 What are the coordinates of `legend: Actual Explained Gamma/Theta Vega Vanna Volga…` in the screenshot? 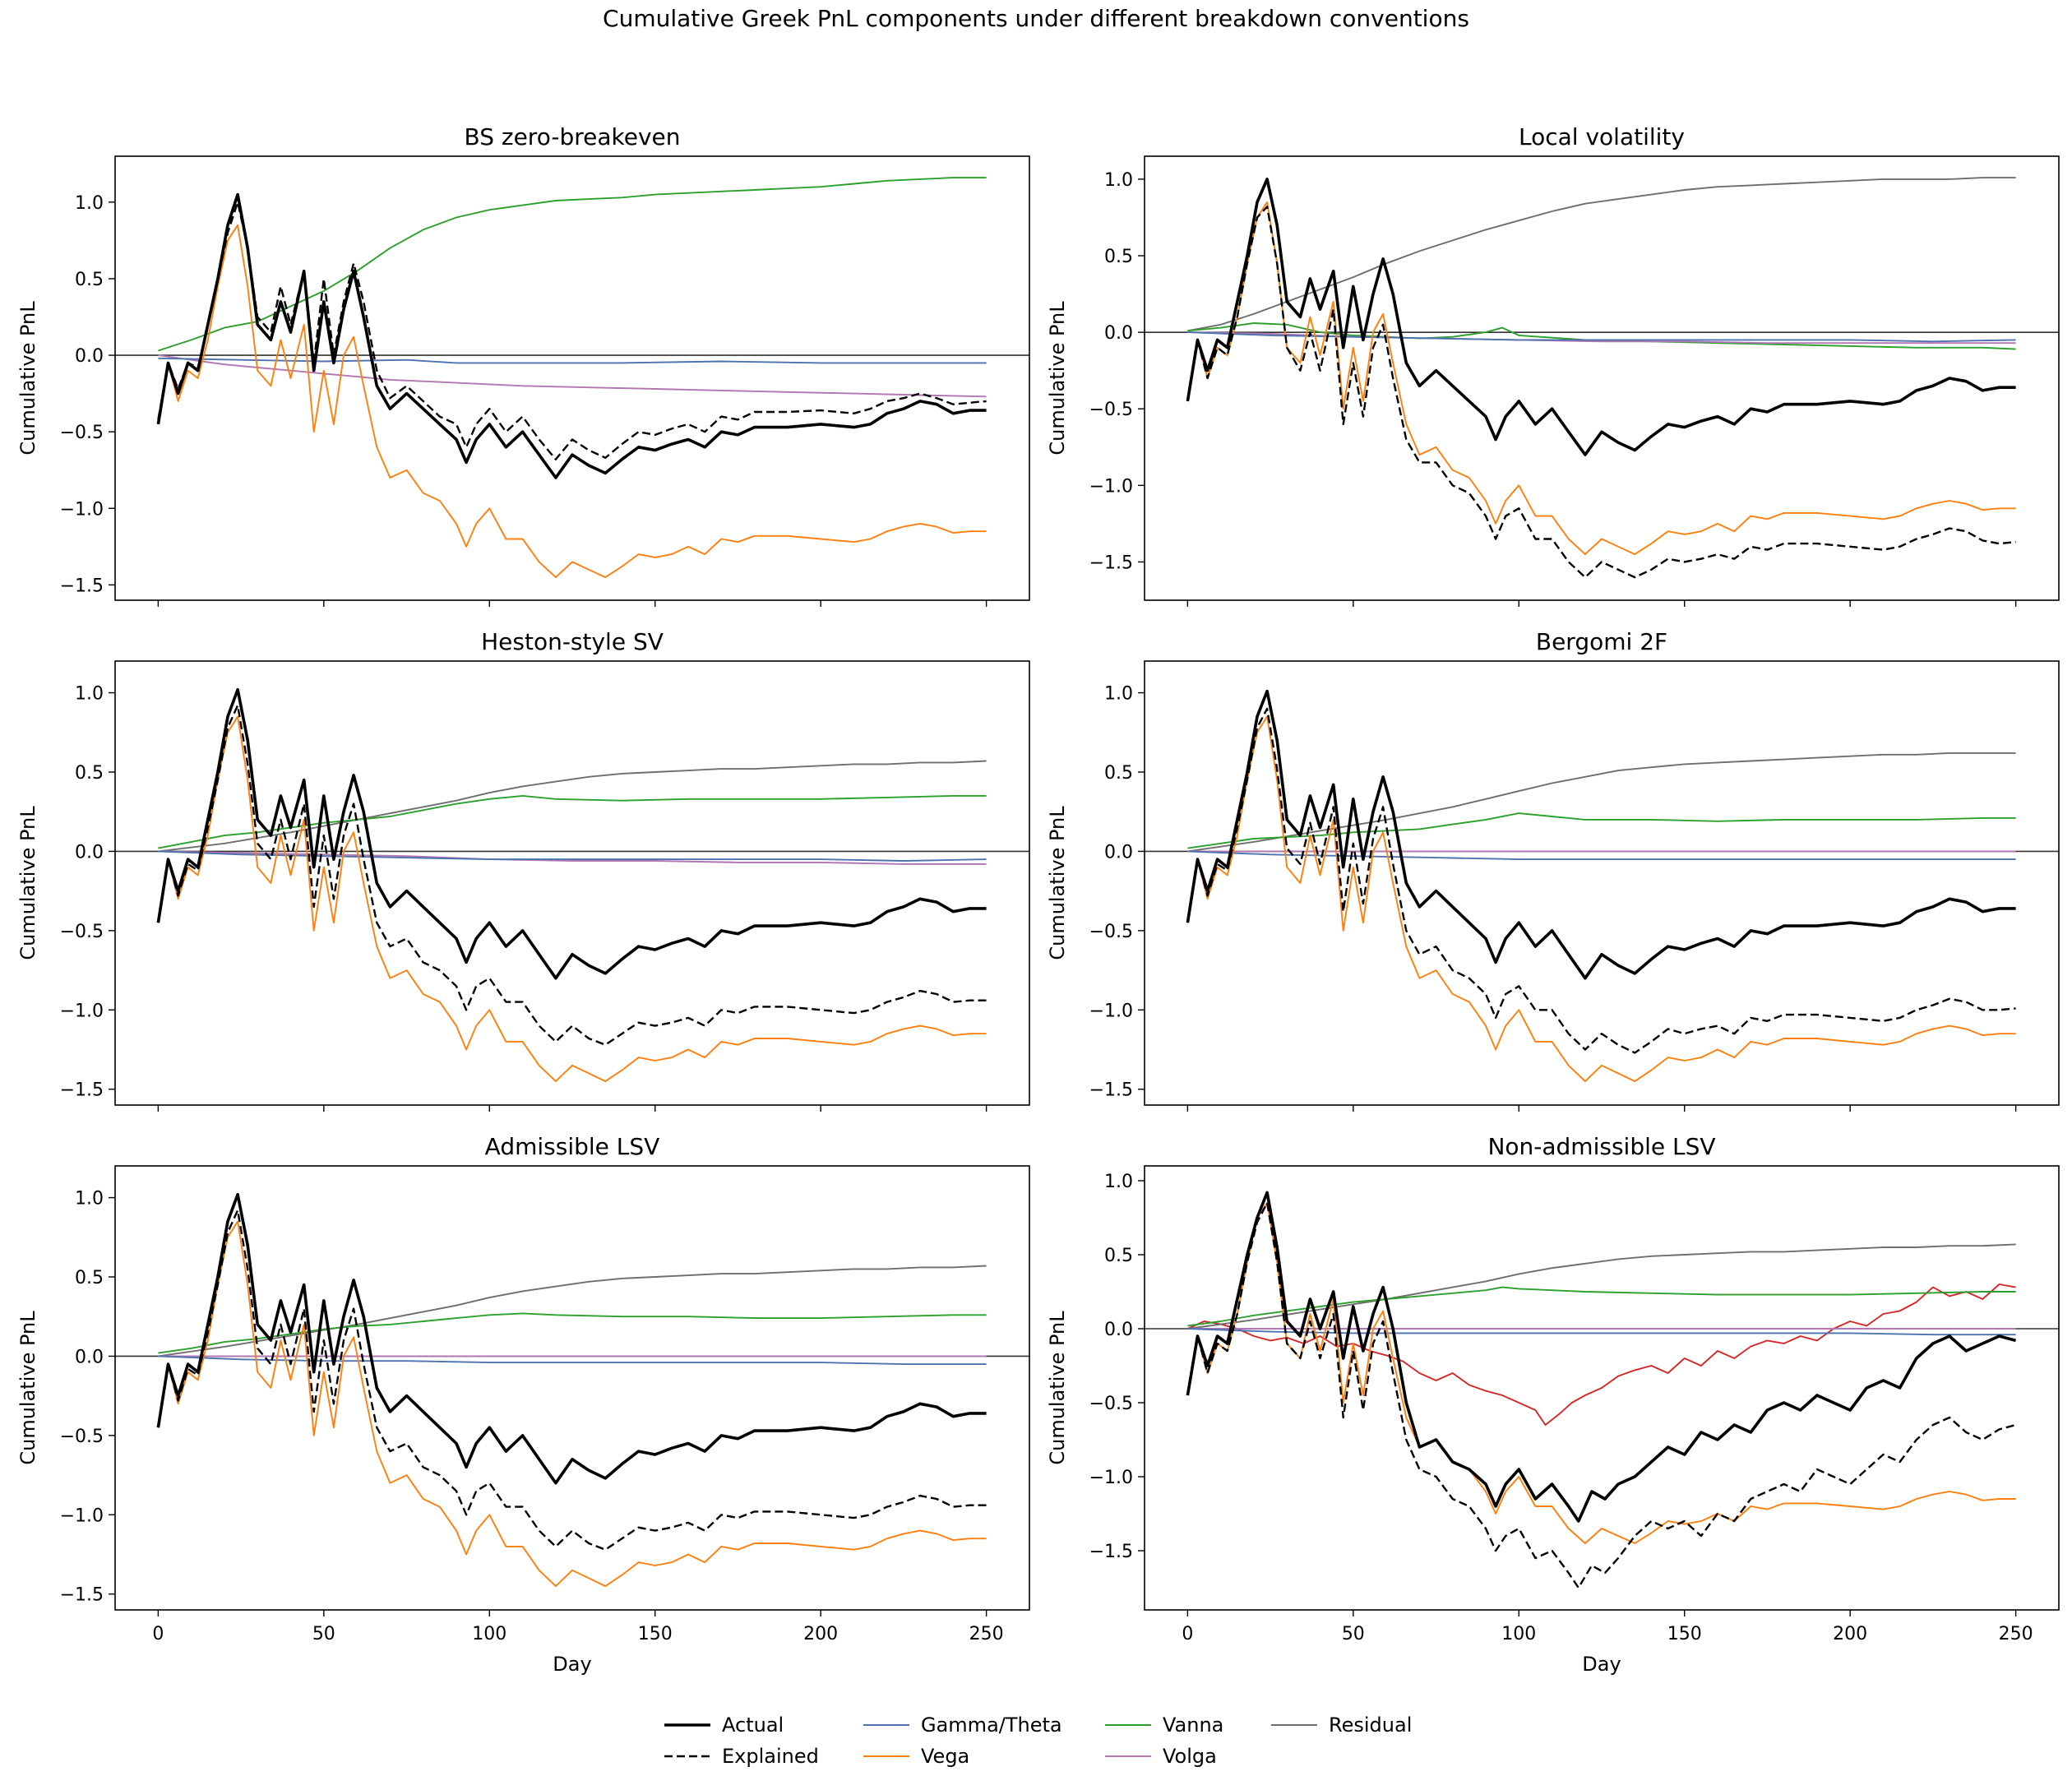 It's located at (1038, 1741).